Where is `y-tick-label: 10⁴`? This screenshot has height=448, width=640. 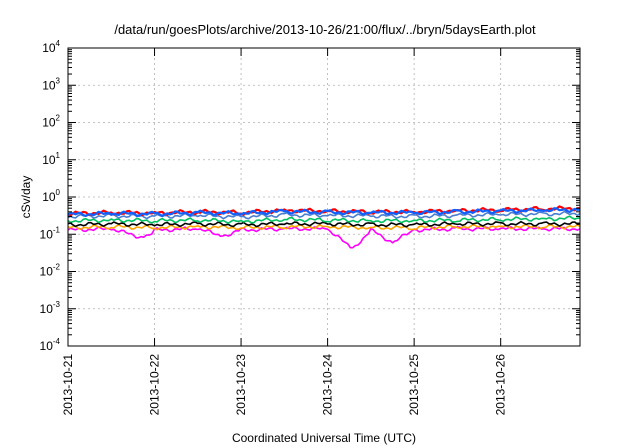
y-tick-label: 10⁴ is located at coordinates (51, 47).